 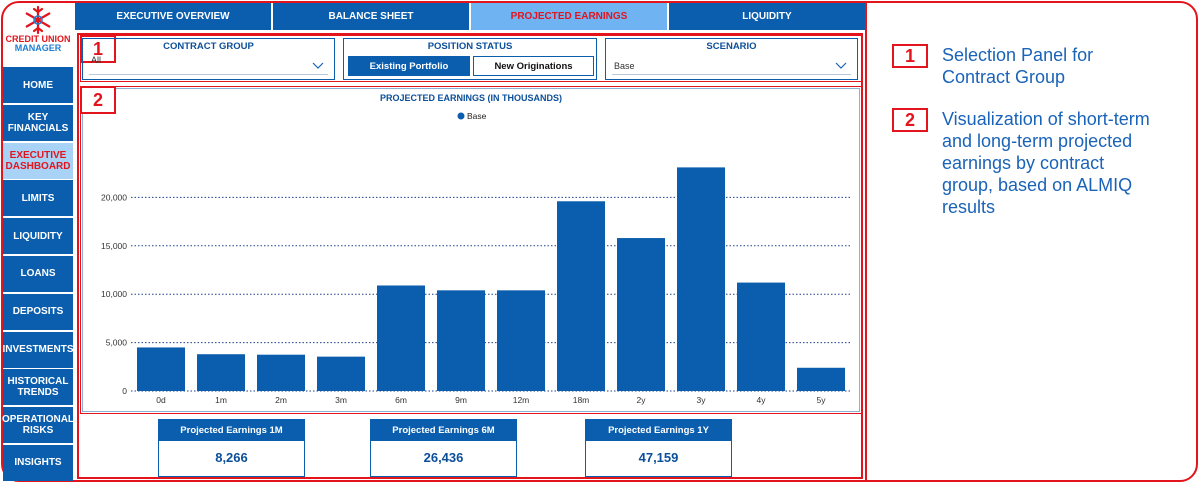 I want to click on y-tick-label: 15,000, so click(x=114, y=246).